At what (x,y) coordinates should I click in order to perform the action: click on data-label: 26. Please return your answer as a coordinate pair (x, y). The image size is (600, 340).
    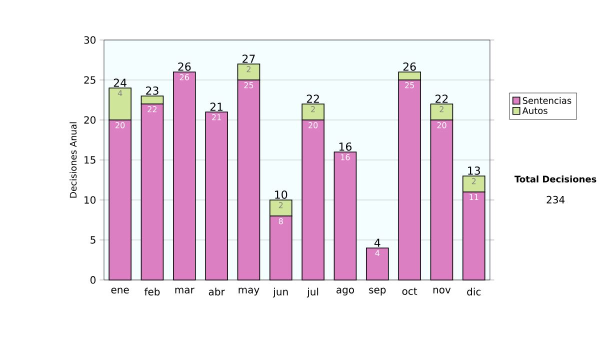
    Looking at the image, I should click on (184, 77).